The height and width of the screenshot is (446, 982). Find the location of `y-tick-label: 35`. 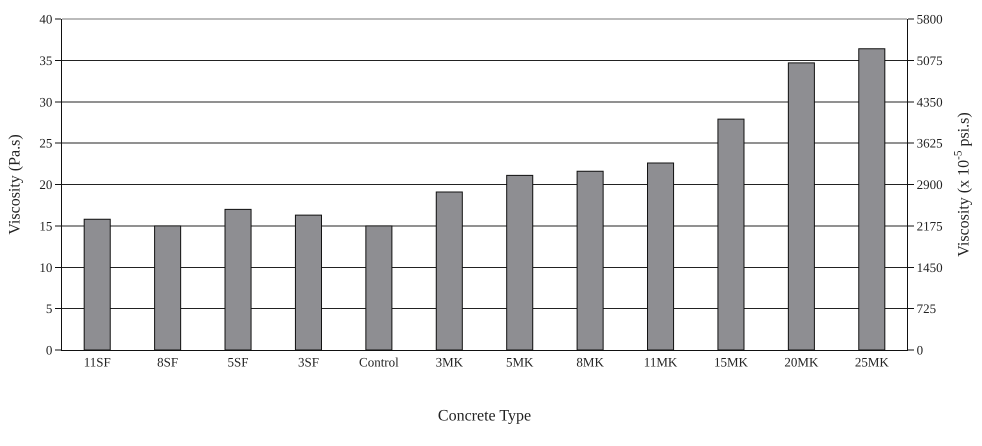

y-tick-label: 35 is located at coordinates (45, 60).